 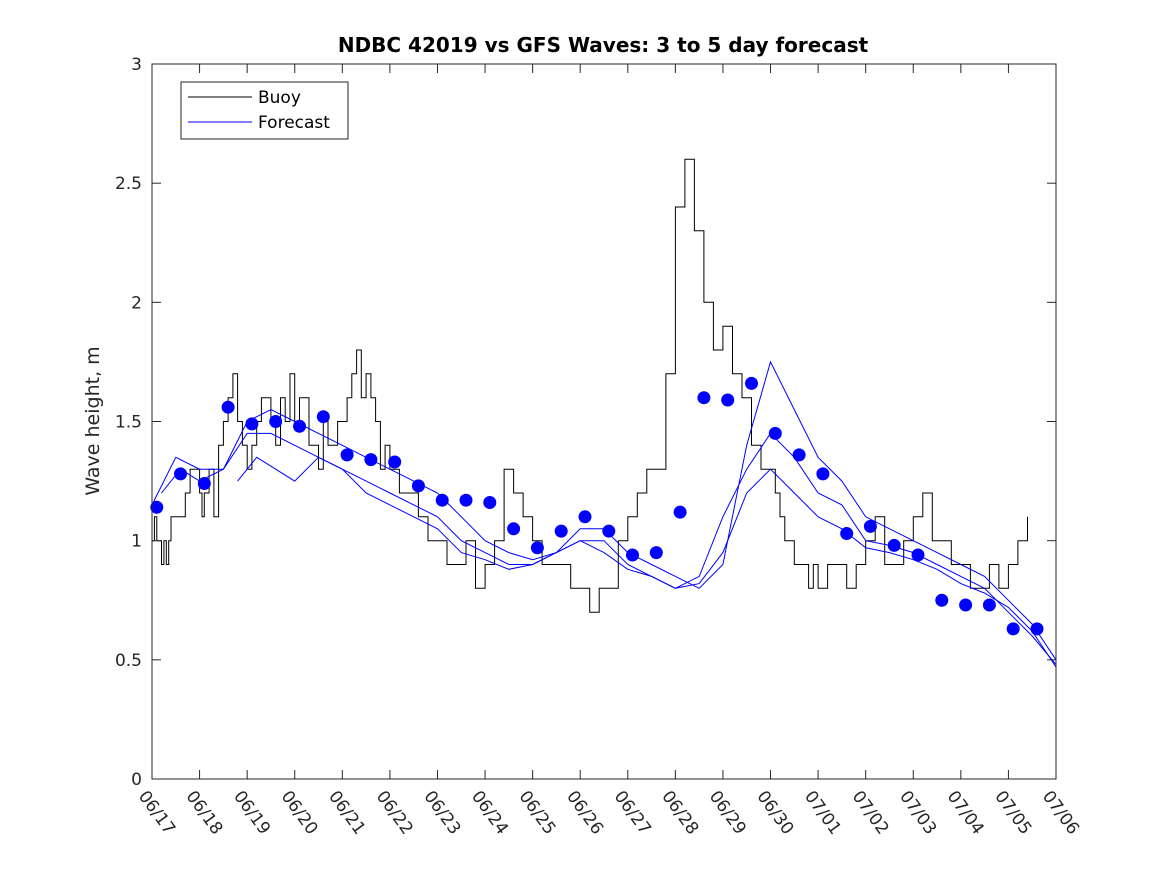 I want to click on y-tick-label: 2.5, so click(x=128, y=184).